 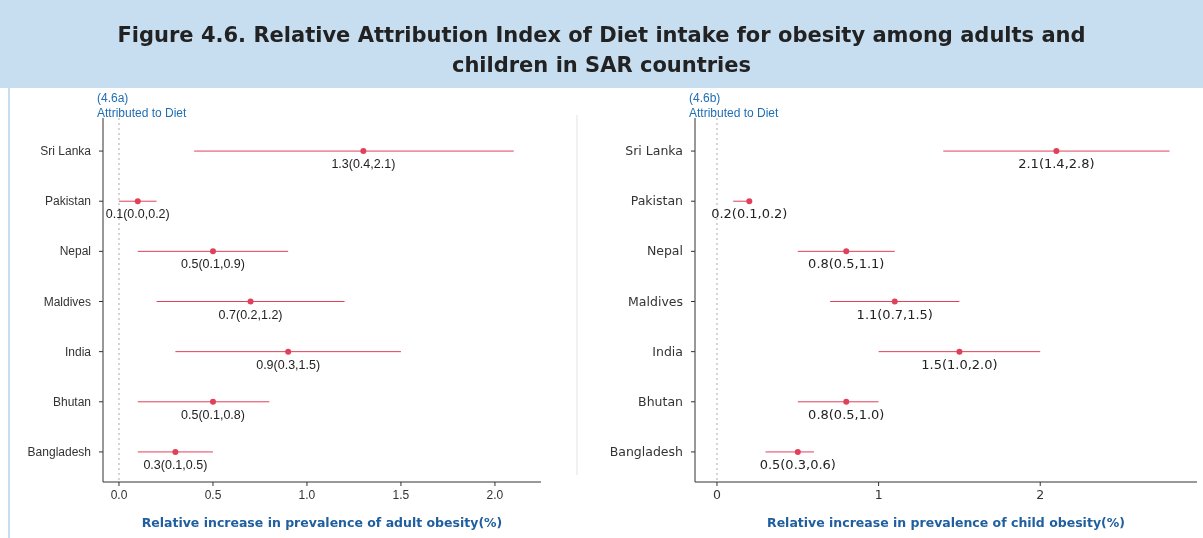 I want to click on text: Figure 4.6. Relative Attribution Index of Diet intake for obesity among adults and children in SAR countries, so click(x=601, y=50).